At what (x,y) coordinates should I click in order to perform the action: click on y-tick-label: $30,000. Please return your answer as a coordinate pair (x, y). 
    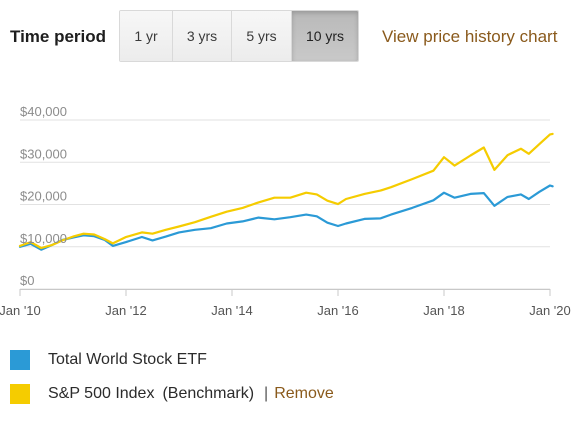
    Looking at the image, I should click on (43, 153).